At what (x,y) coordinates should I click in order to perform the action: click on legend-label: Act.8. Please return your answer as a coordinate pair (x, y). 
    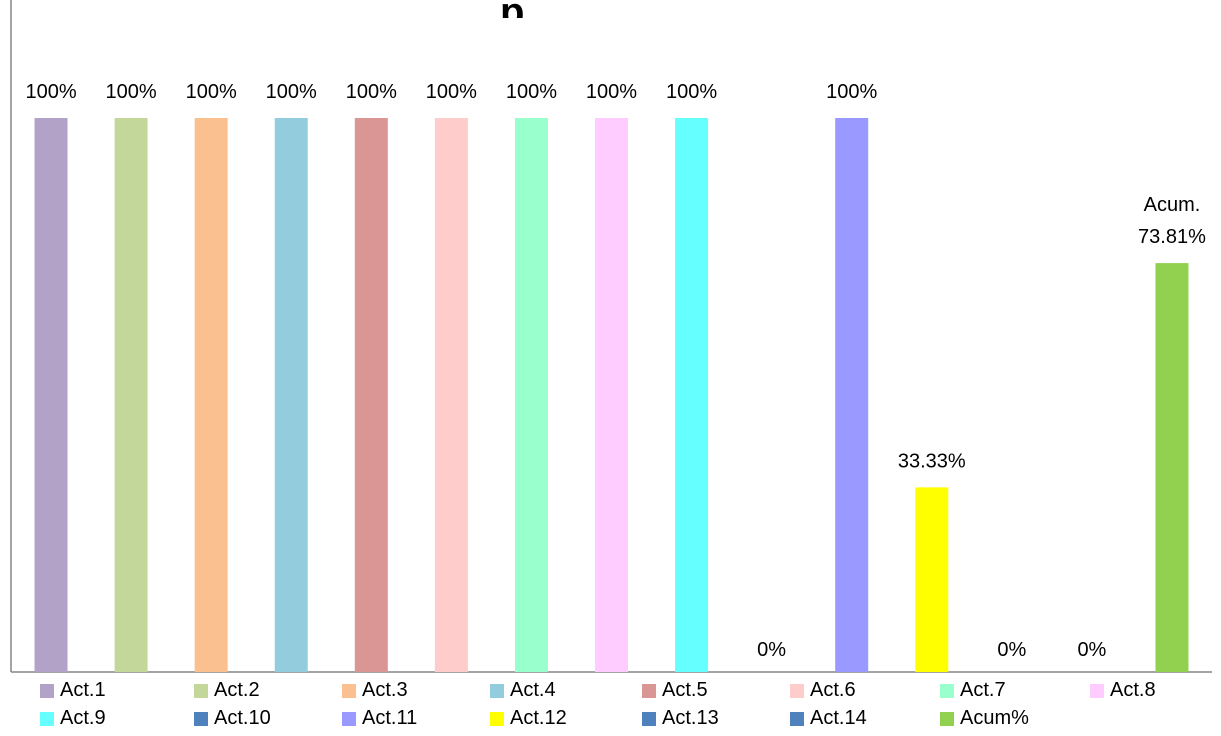
    Looking at the image, I should click on (1133, 690).